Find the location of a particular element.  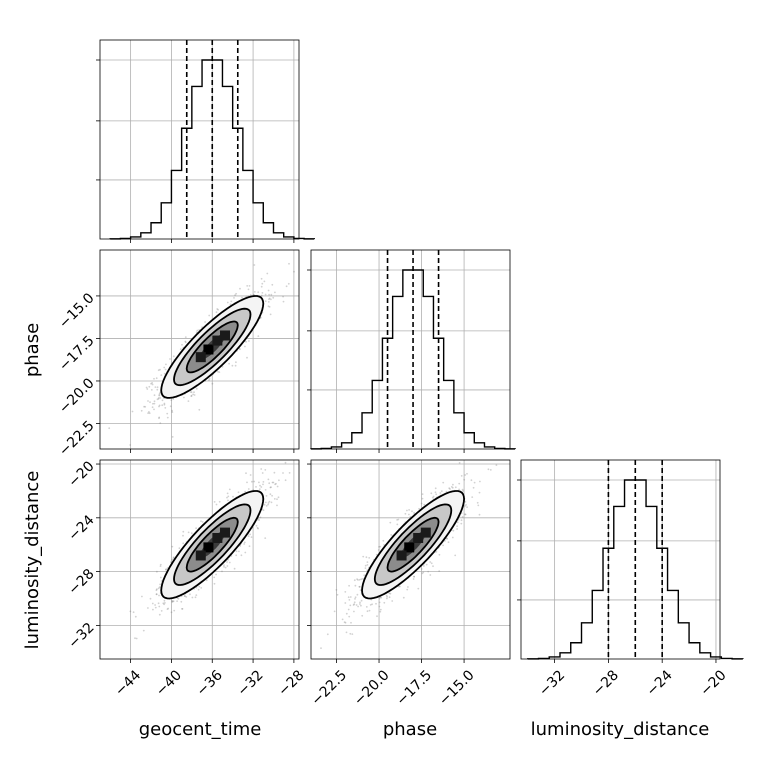

x-tick-label: −17.5 is located at coordinates (415, 688).